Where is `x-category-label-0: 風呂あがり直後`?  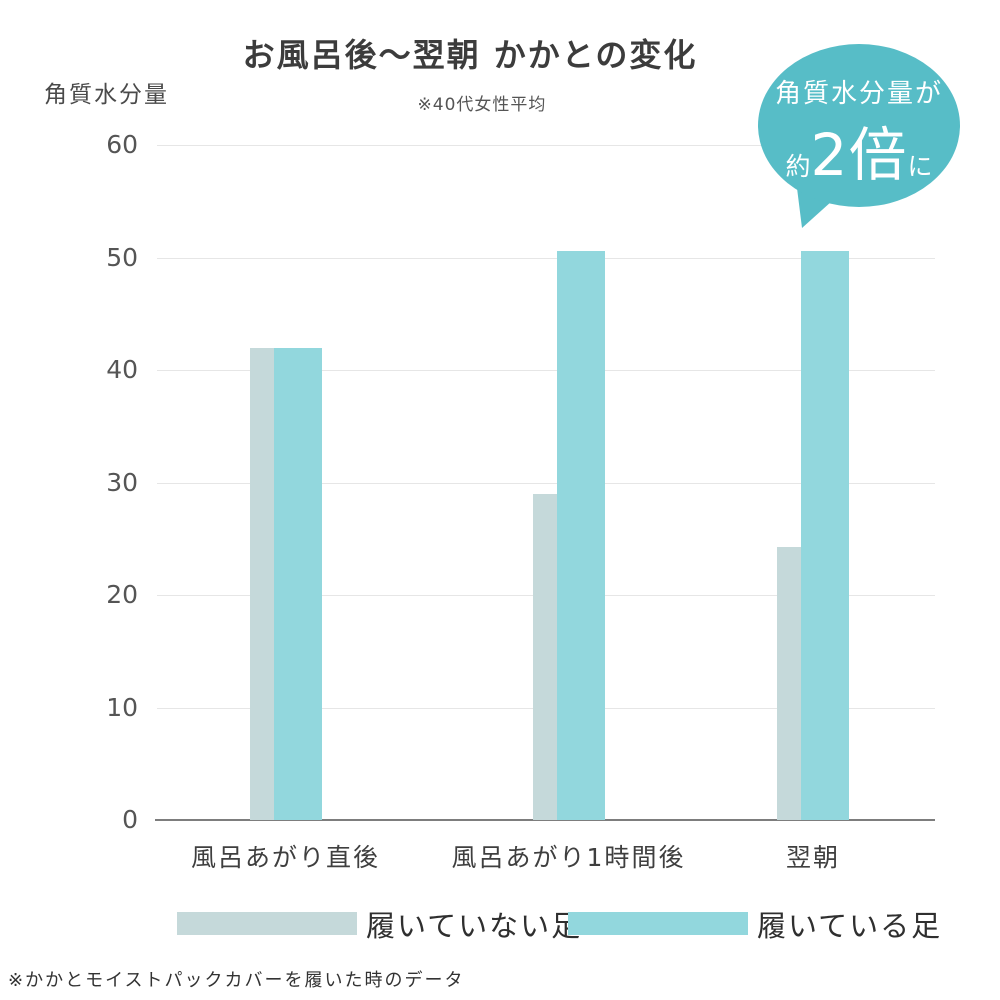
x-category-label-0: 風呂あがり直後 is located at coordinates (285, 857).